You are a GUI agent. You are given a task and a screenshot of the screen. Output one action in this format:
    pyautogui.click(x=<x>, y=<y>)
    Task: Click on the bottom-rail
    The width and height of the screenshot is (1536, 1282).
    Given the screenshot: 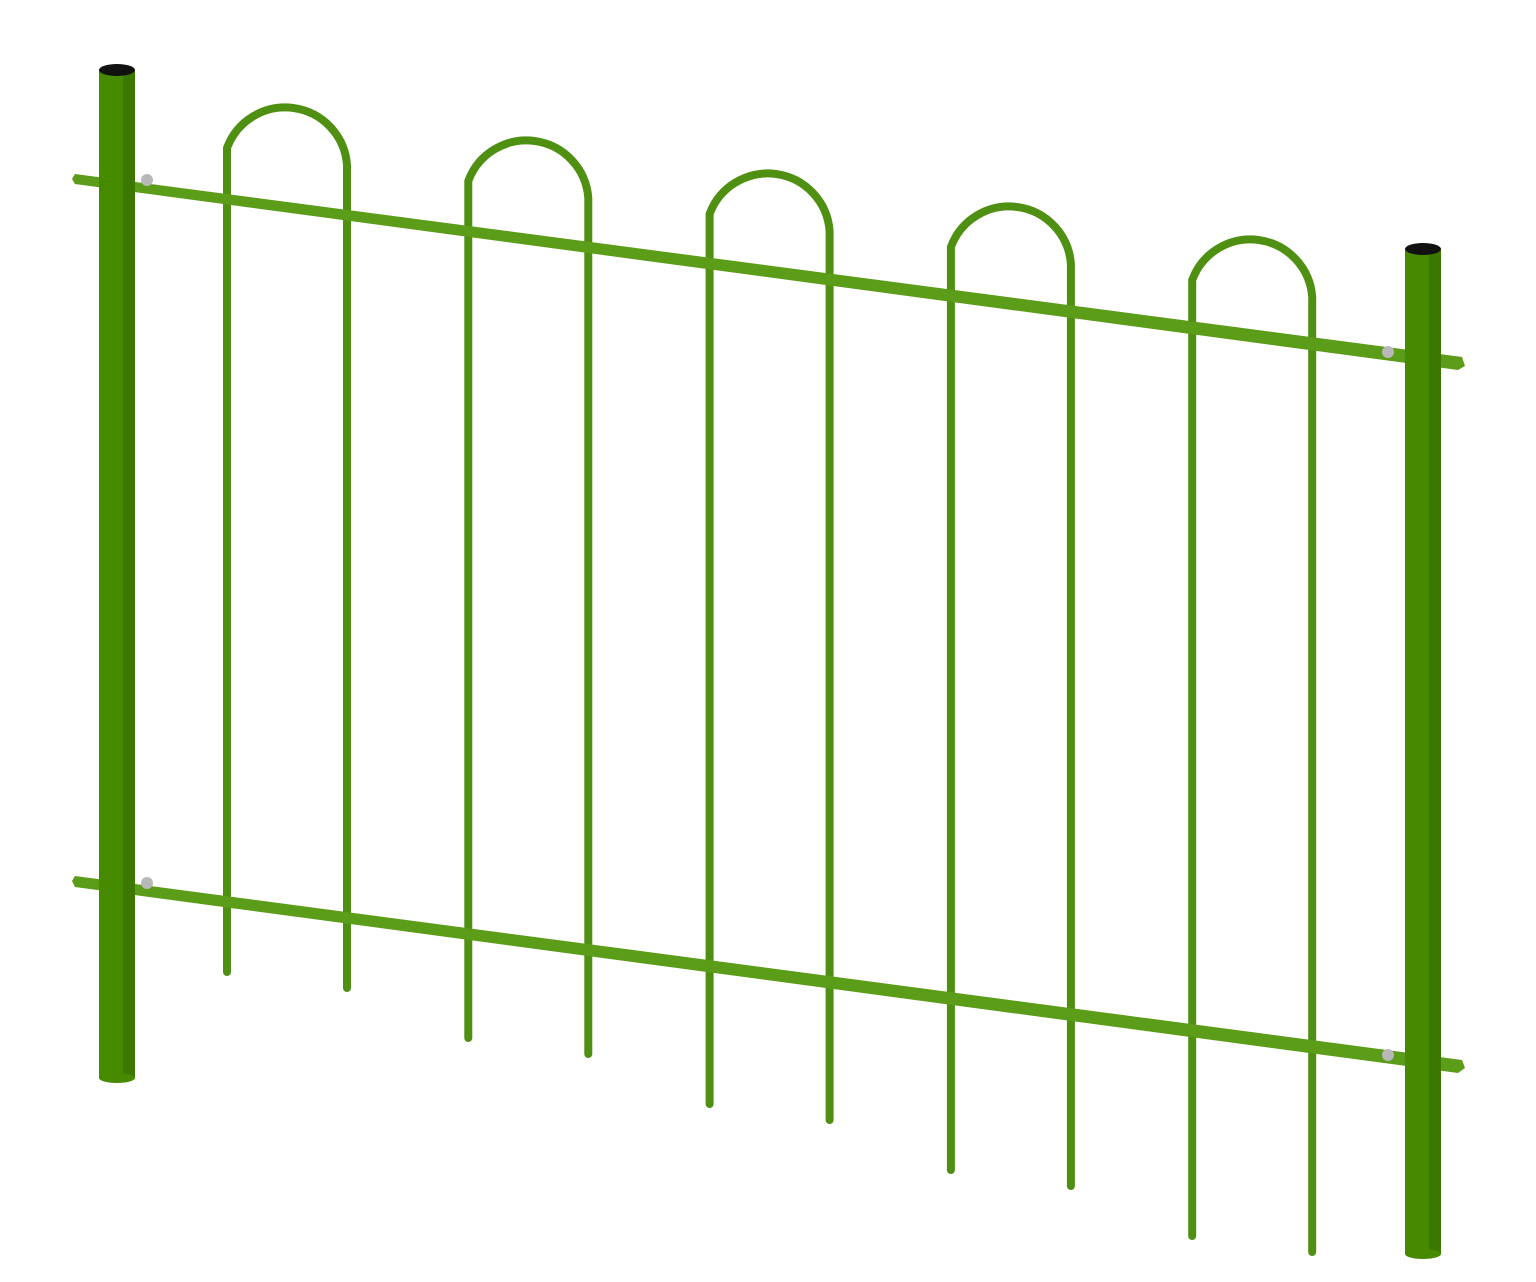 What is the action you would take?
    pyautogui.click(x=768, y=974)
    